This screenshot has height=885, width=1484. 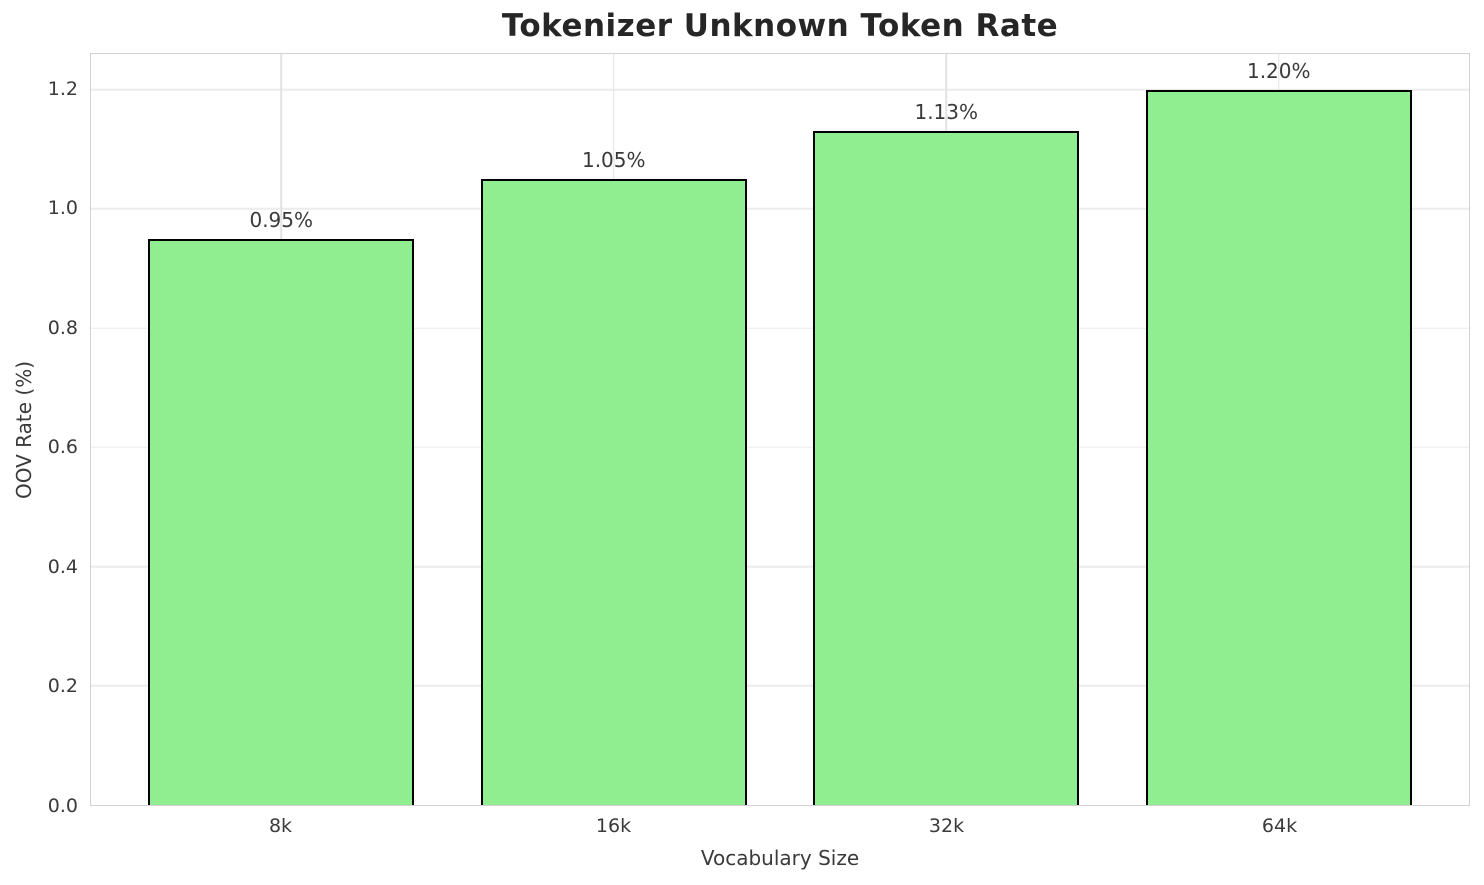 What do you see at coordinates (62, 686) in the screenshot?
I see `y-tick-label: 0.2` at bounding box center [62, 686].